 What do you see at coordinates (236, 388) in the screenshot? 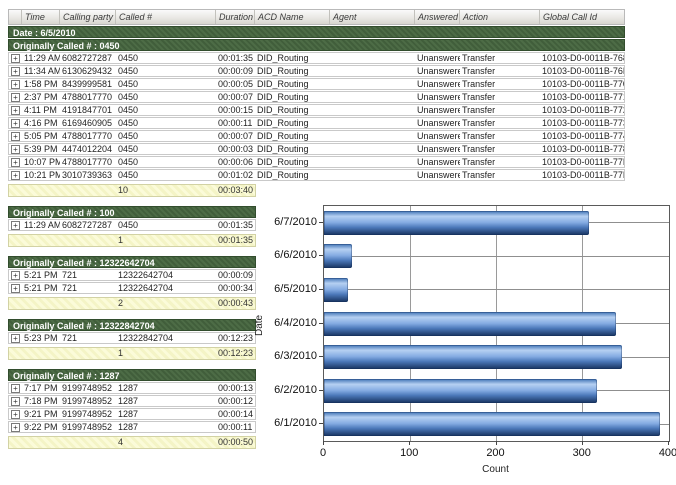
I see `cell-duration: 00:00:13` at bounding box center [236, 388].